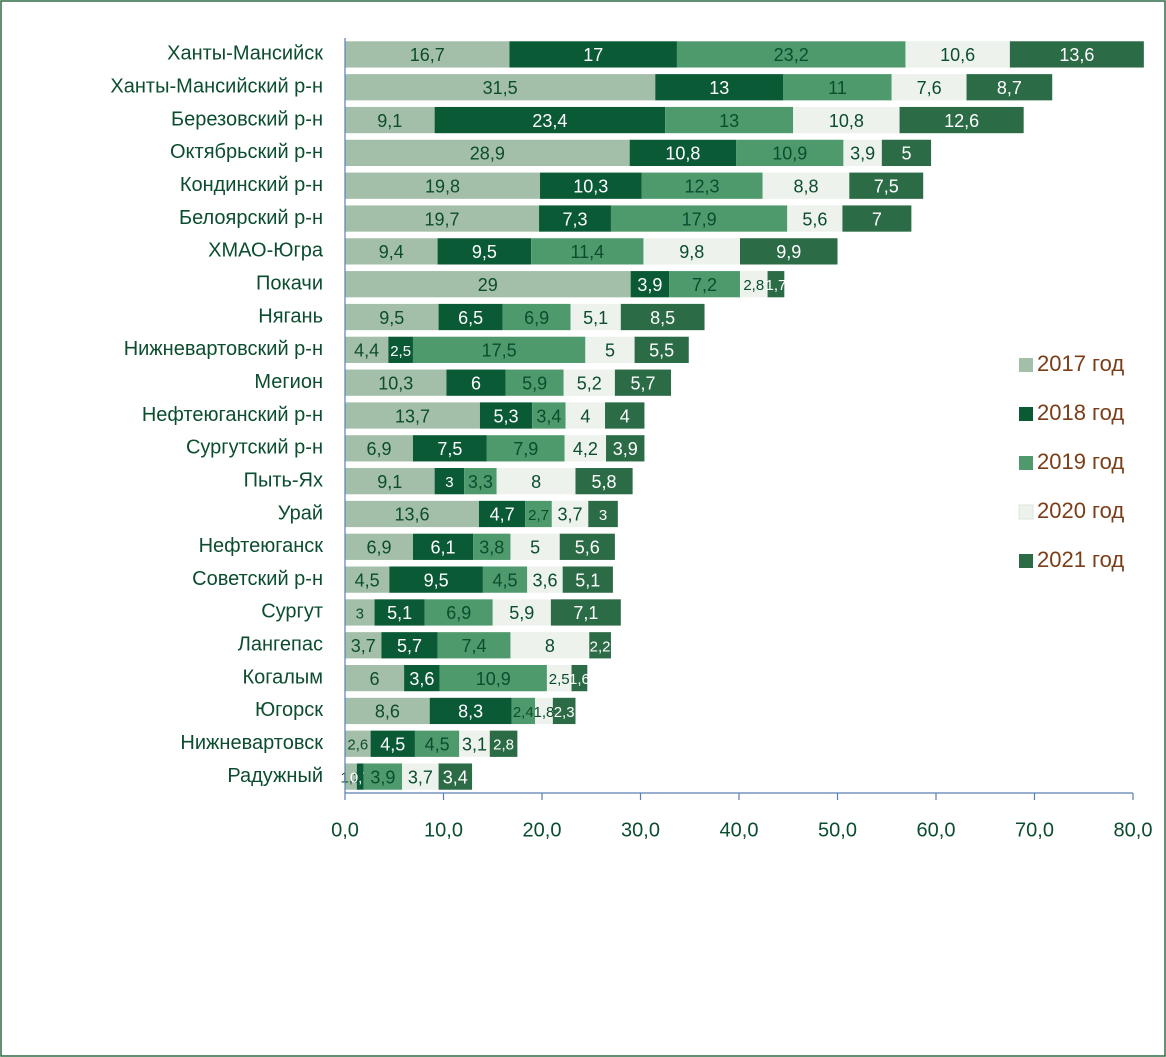 The image size is (1166, 1057). What do you see at coordinates (474, 646) in the screenshot?
I see `value-label: 7,4` at bounding box center [474, 646].